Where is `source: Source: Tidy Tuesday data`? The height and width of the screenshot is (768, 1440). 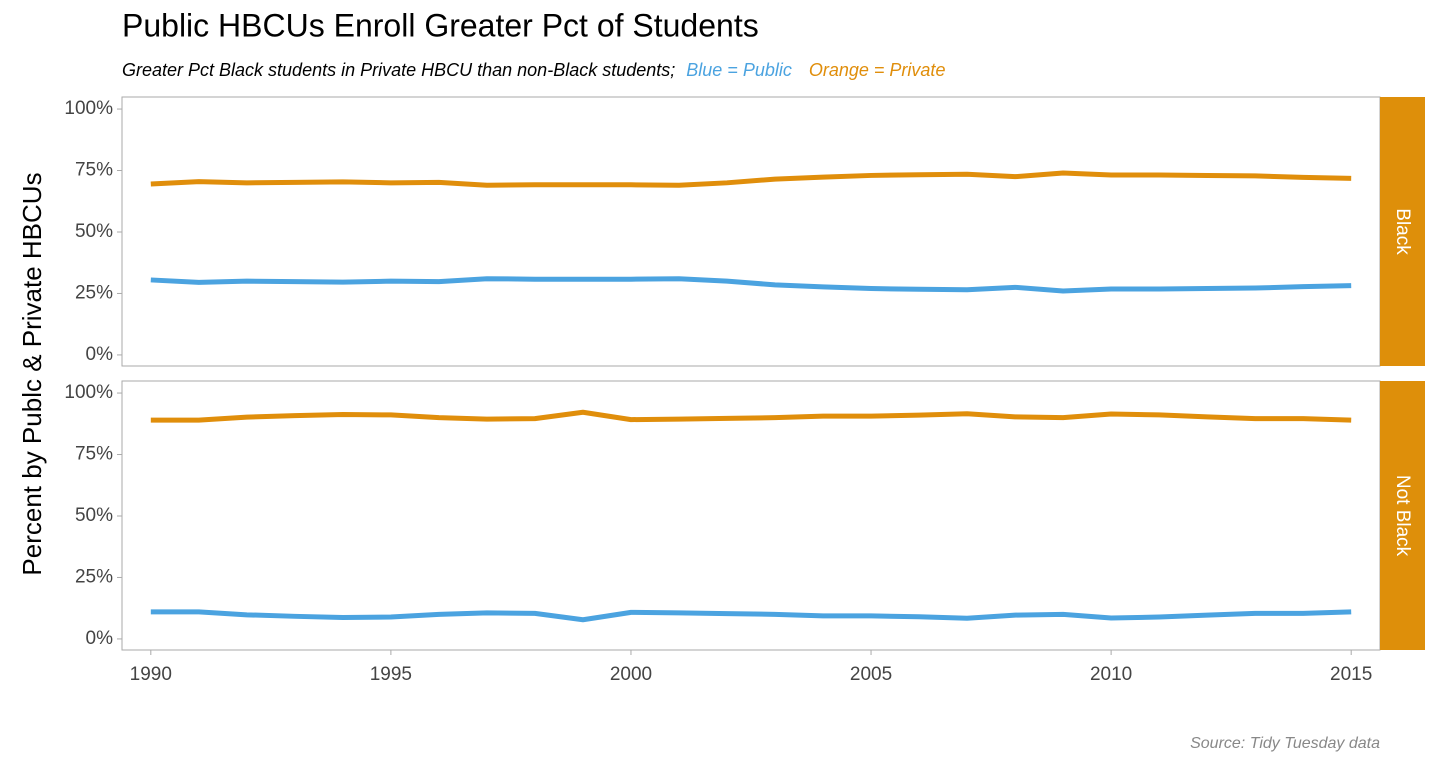 source: Source: Tidy Tuesday data is located at coordinates (1285, 743).